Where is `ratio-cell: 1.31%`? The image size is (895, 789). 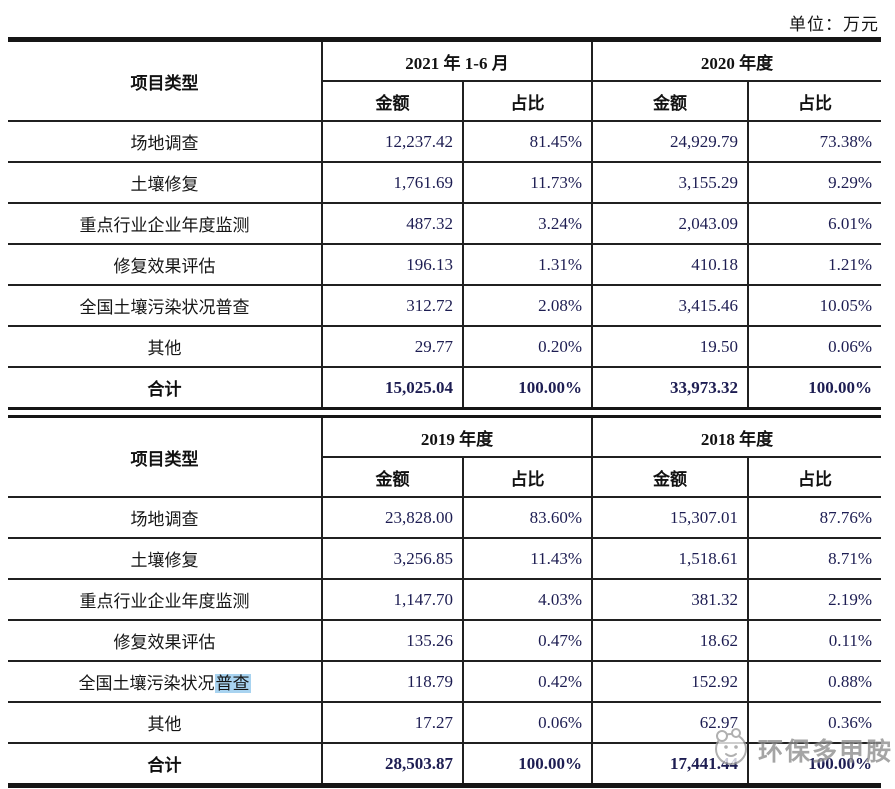 ratio-cell: 1.31% is located at coordinates (527, 264).